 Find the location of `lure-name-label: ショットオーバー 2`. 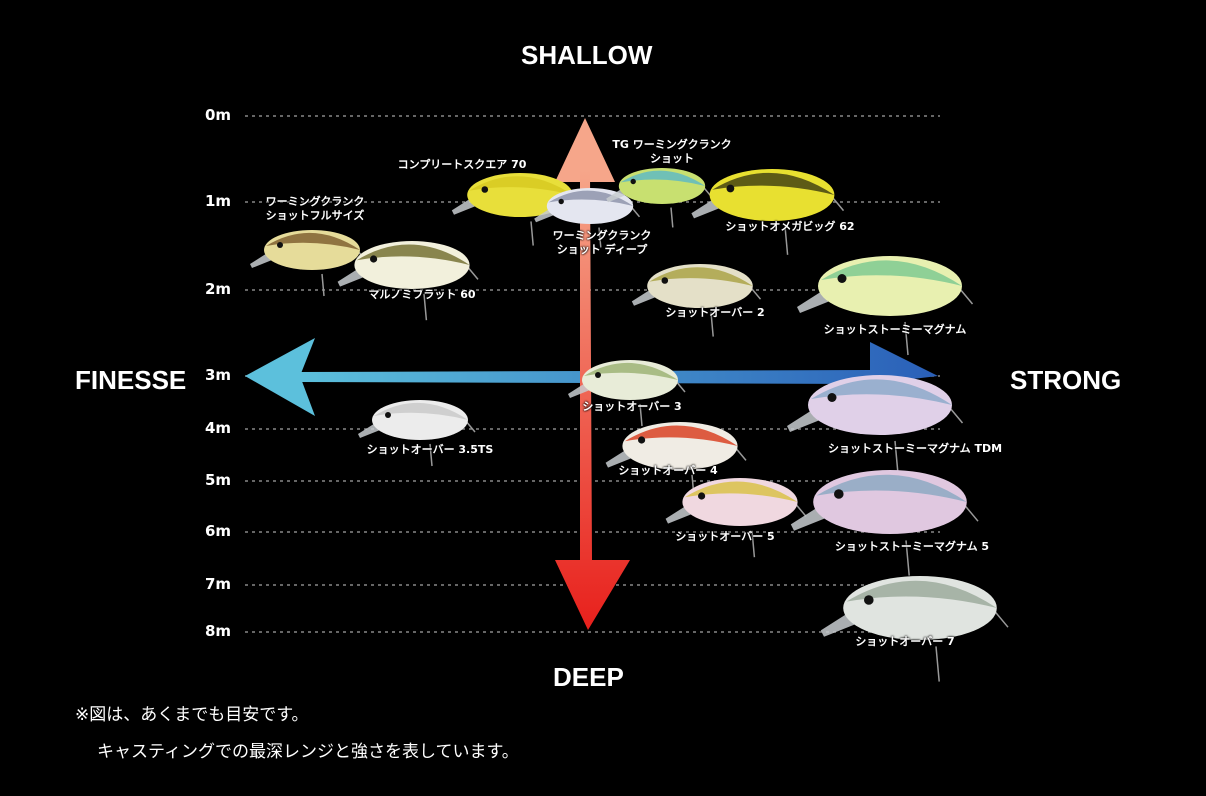

lure-name-label: ショットオーバー 2 is located at coordinates (715, 312).